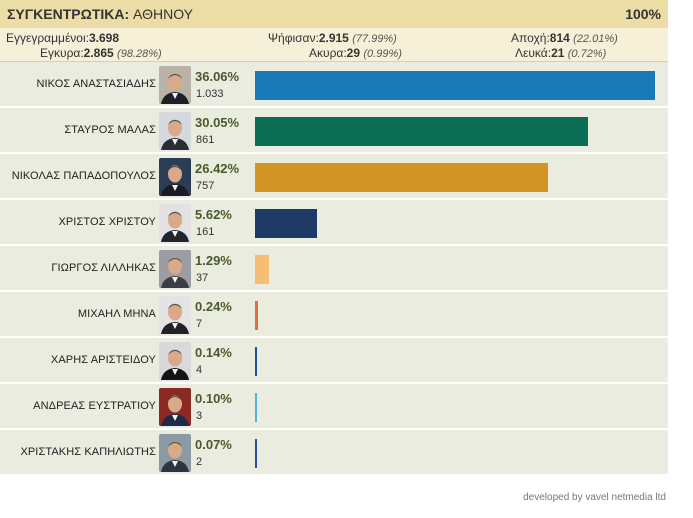  Describe the element at coordinates (643, 14) in the screenshot. I see `counted-percent: 100%` at that location.